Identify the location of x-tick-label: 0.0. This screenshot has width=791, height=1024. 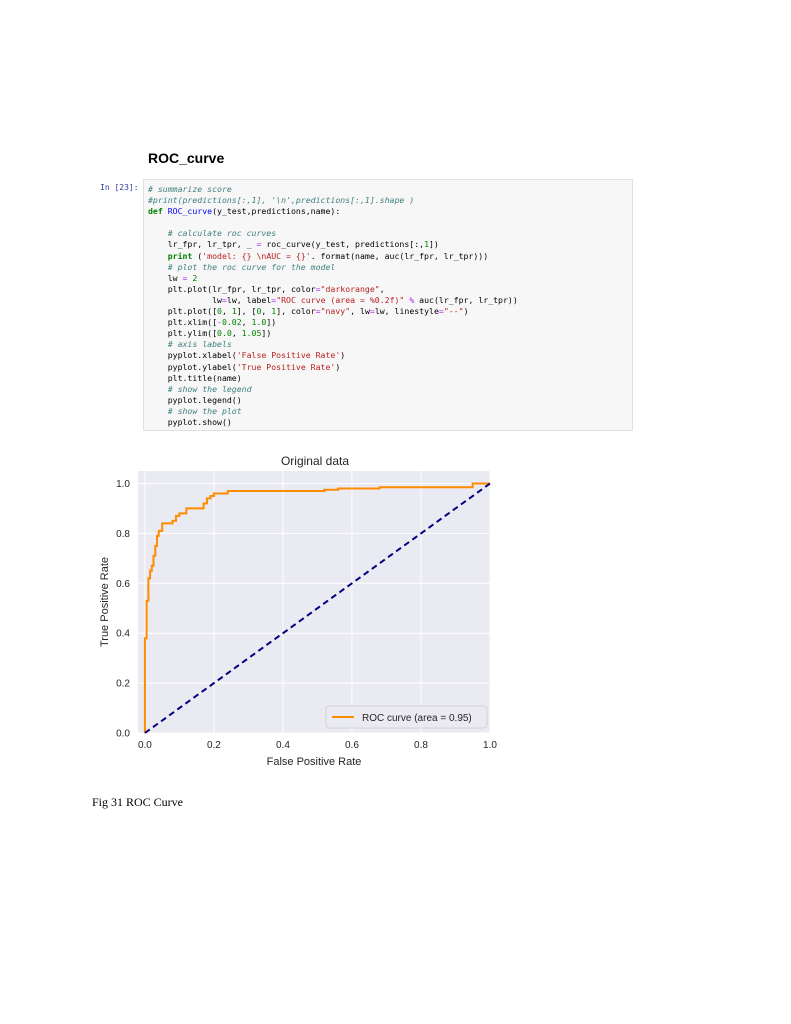
(145, 745).